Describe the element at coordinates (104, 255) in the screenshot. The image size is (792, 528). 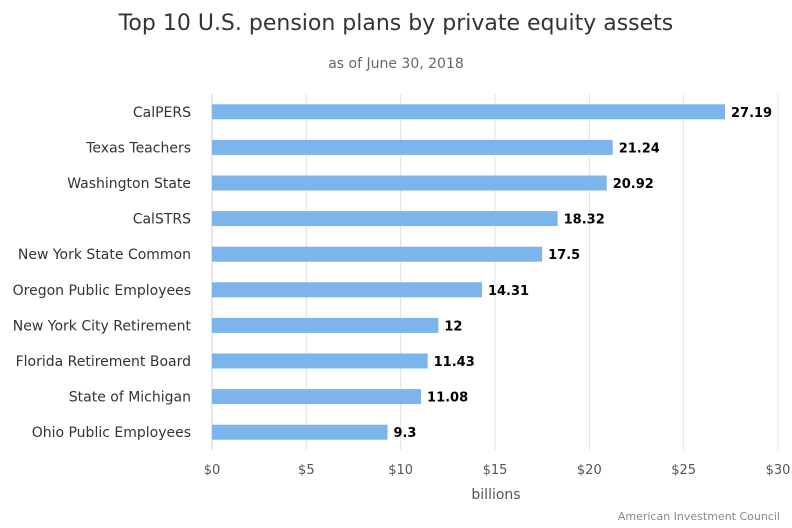
I see `category-label: New York State Common` at that location.